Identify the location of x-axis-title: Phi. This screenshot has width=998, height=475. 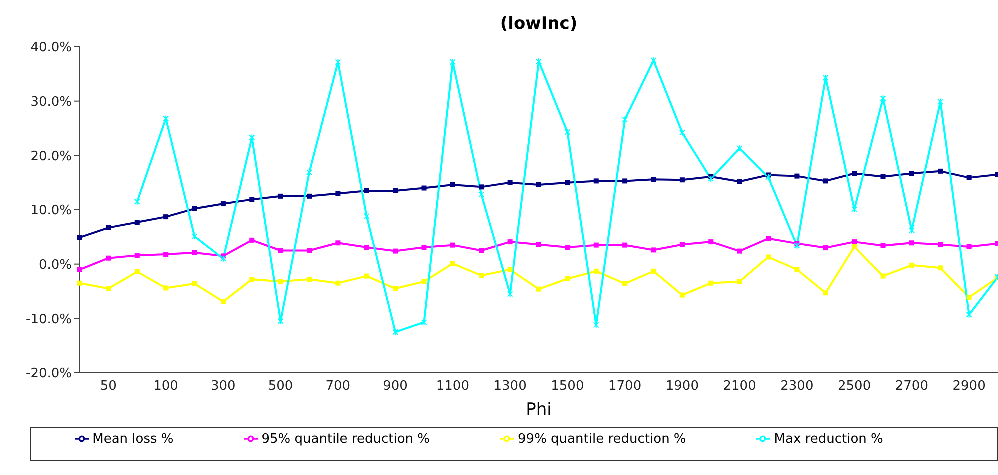
(539, 410).